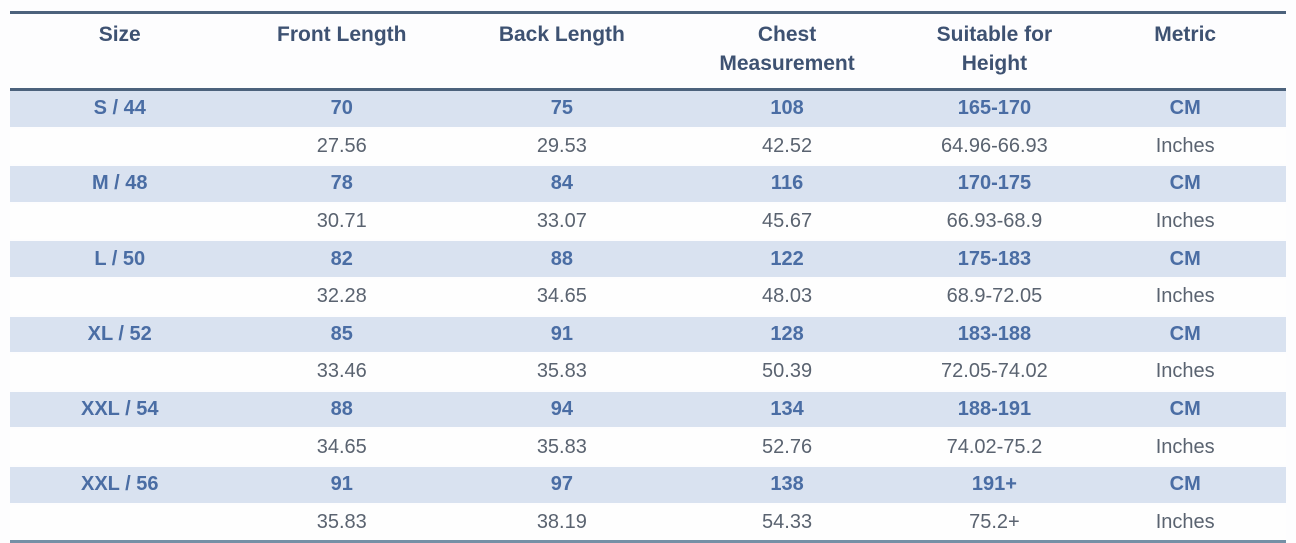 The width and height of the screenshot is (1296, 543). What do you see at coordinates (342, 258) in the screenshot?
I see `cell-front-length: 82` at bounding box center [342, 258].